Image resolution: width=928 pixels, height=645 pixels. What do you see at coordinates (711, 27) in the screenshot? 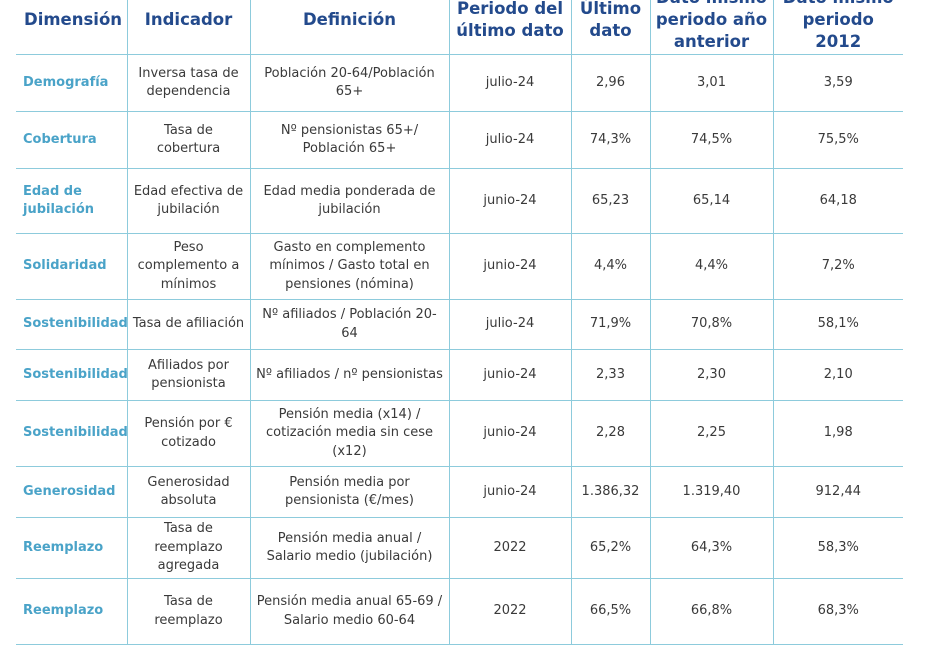
I see `header-prev-year: Dato mismo periodo año anterior` at bounding box center [711, 27].